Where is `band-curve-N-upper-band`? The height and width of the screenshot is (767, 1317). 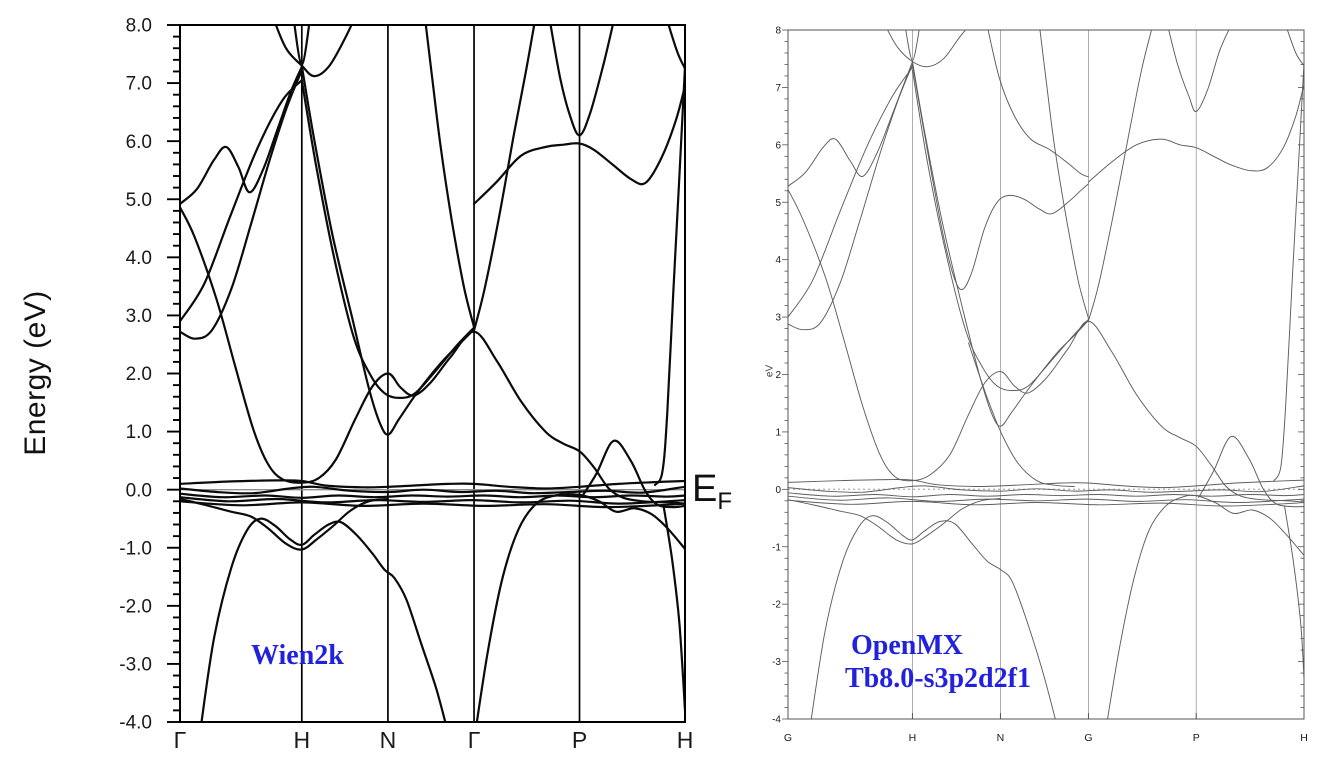 band-curve-N-upper-band is located at coordinates (1038, 104).